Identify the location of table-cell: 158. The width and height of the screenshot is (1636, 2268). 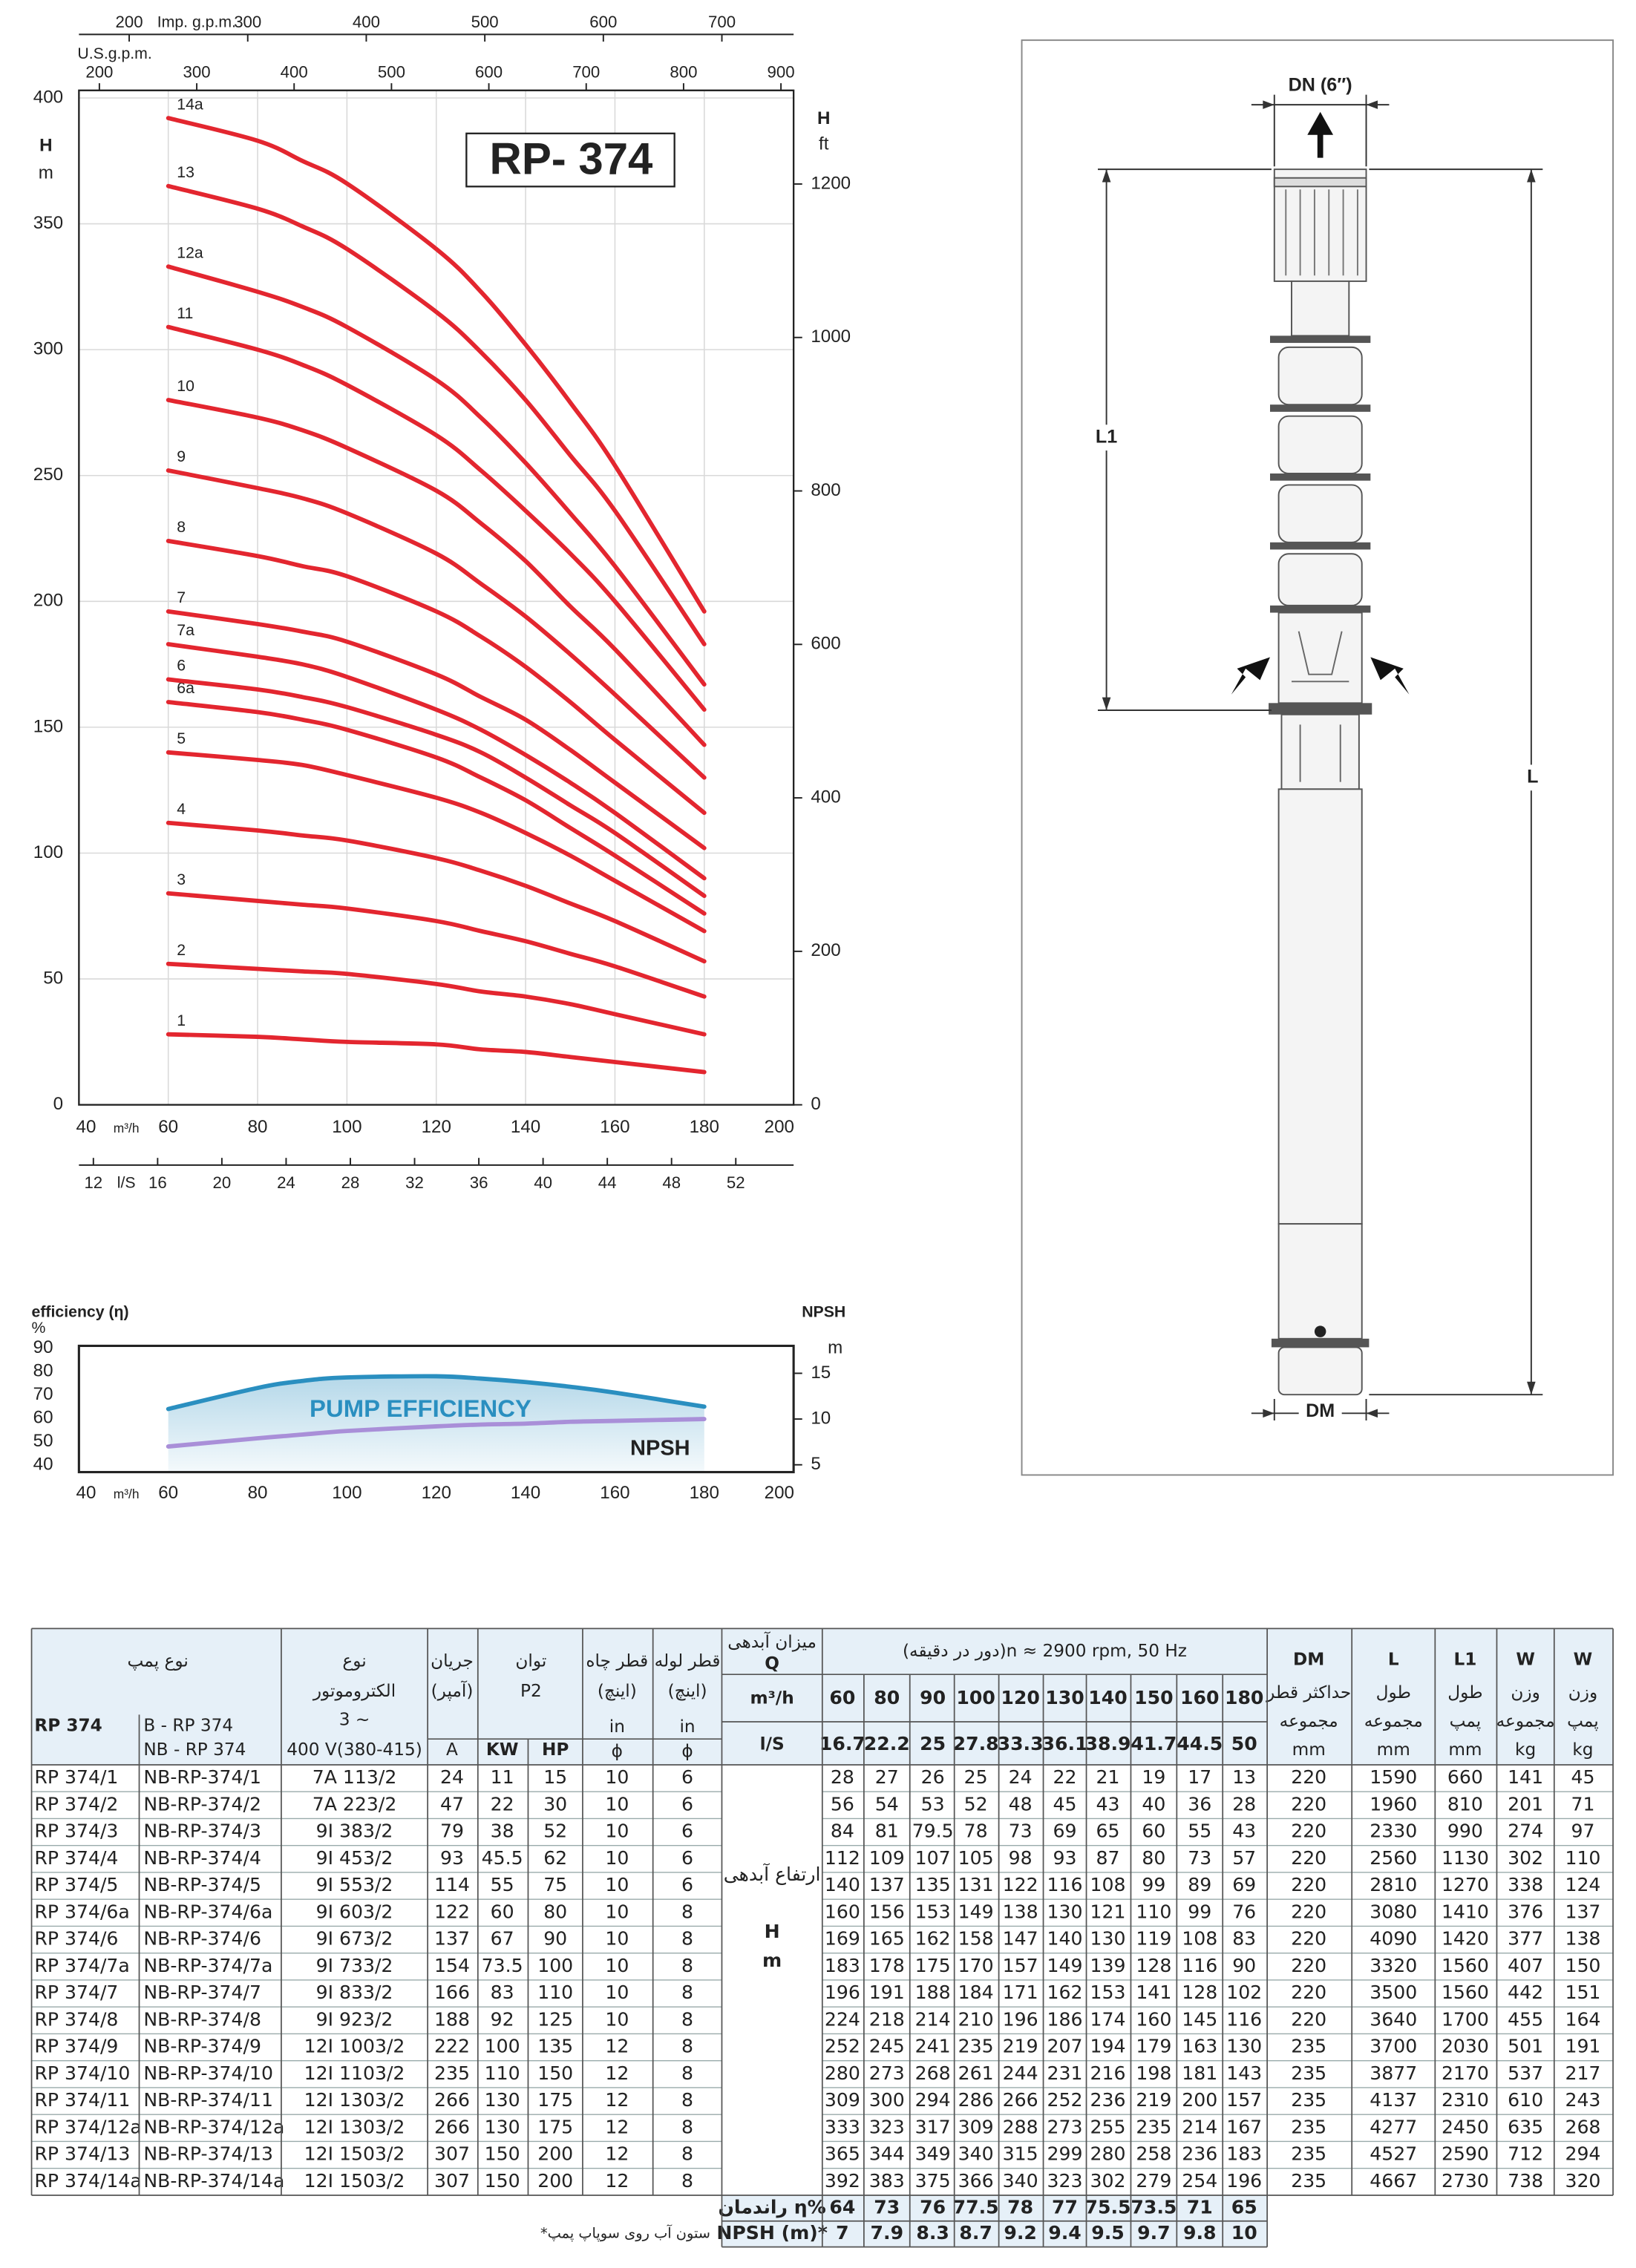
(976, 1939).